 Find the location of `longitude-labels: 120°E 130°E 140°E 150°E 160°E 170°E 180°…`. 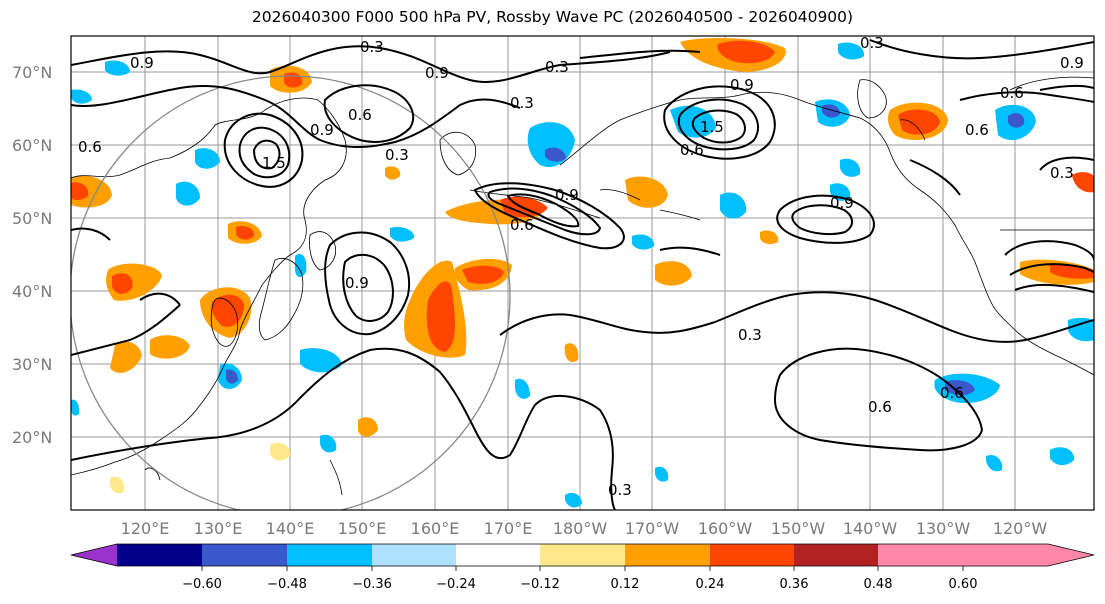

longitude-labels: 120°E 130°E 140°E 150°E 160°E 170°E 180°… is located at coordinates (584, 528).